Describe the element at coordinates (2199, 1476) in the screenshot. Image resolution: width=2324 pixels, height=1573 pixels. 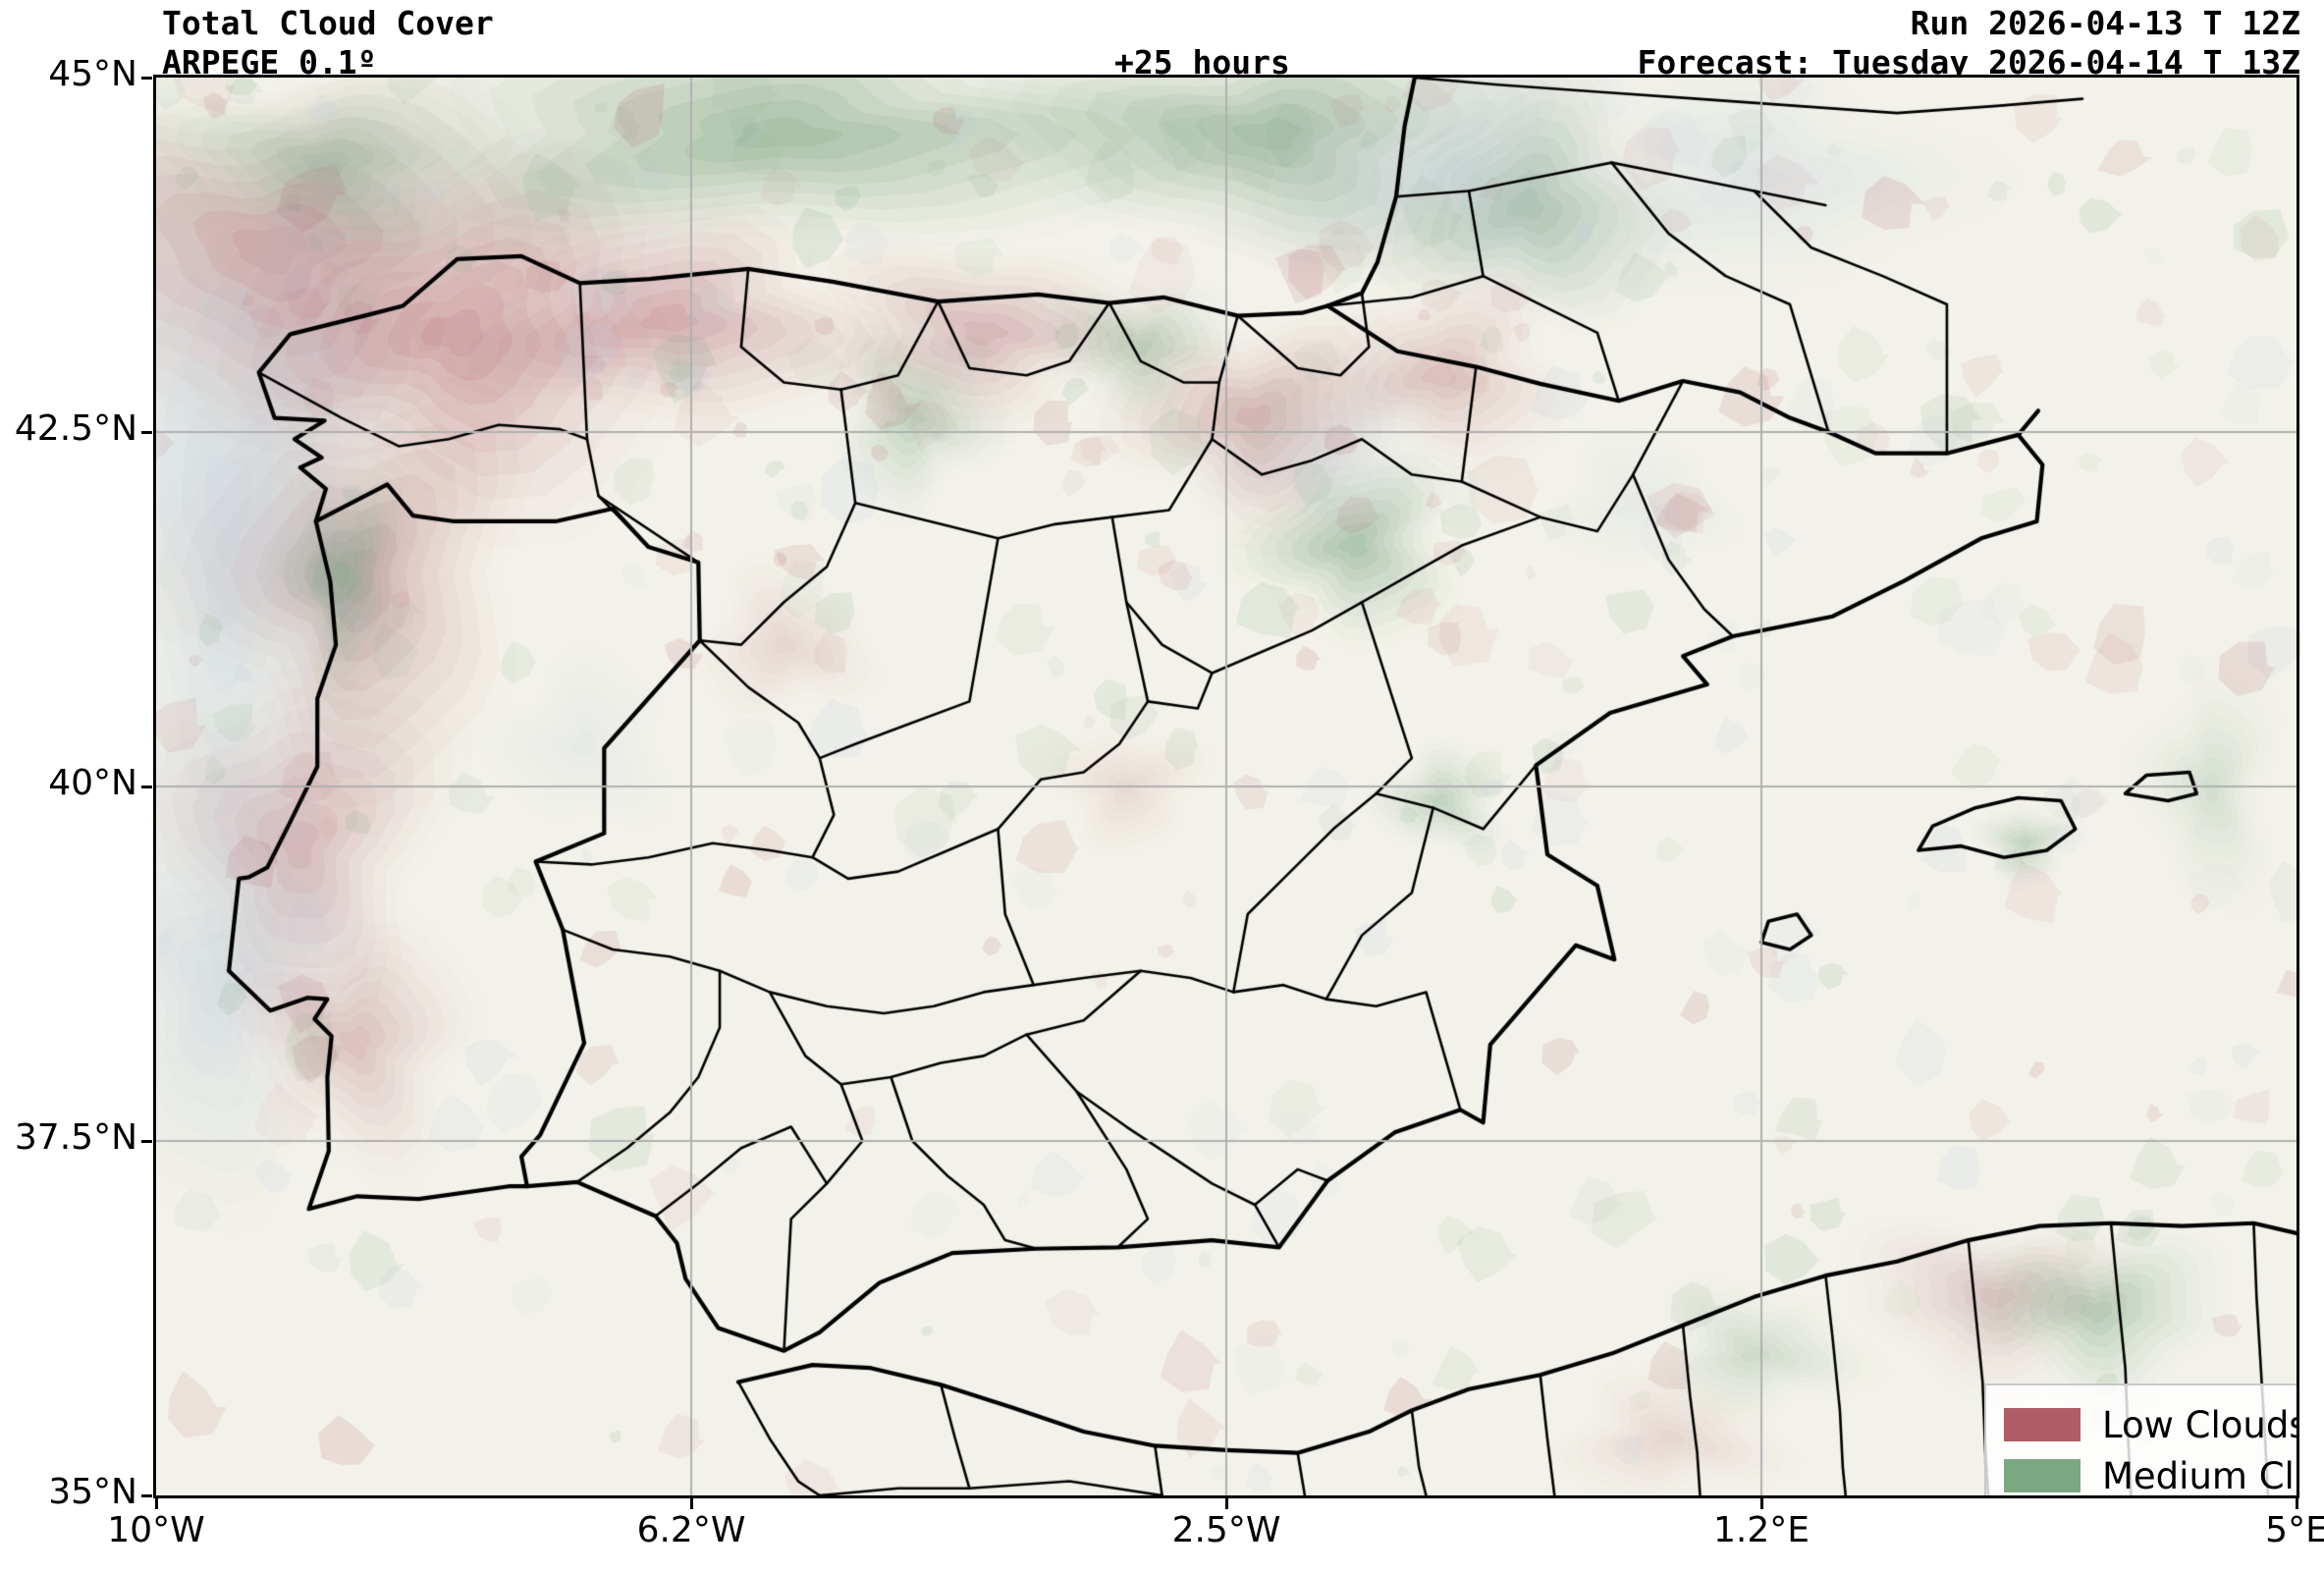
I see `legend-label-medium-clouds: Medium Clouds` at that location.